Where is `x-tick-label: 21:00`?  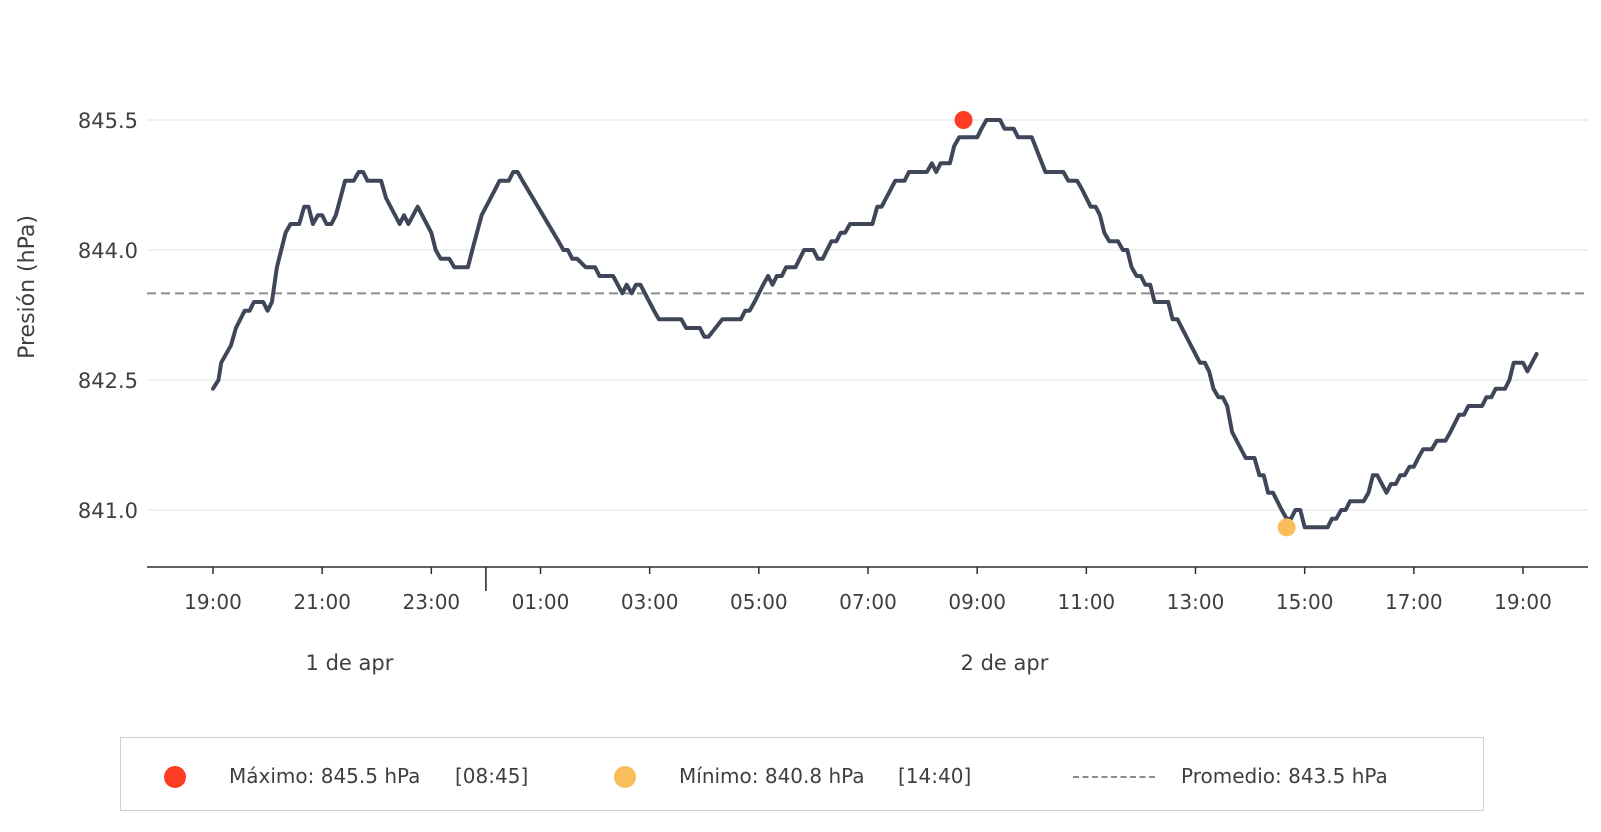
x-tick-label: 21:00 is located at coordinates (322, 602).